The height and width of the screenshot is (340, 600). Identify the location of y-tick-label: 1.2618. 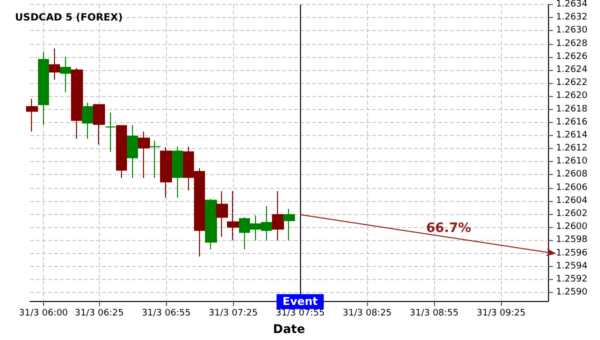
(572, 109).